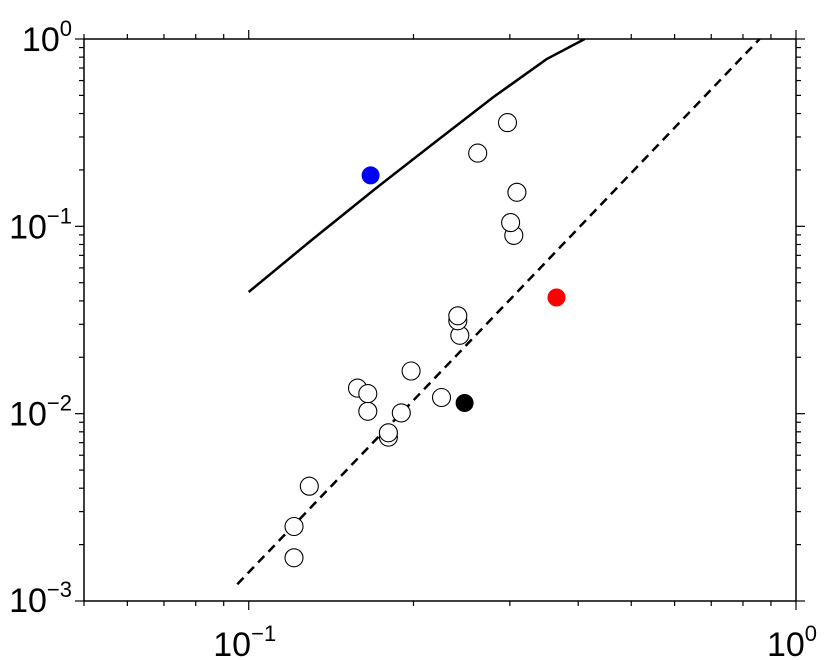 The width and height of the screenshot is (830, 660). What do you see at coordinates (47, 37) in the screenshot?
I see `y-tick-label: 10⁰` at bounding box center [47, 37].